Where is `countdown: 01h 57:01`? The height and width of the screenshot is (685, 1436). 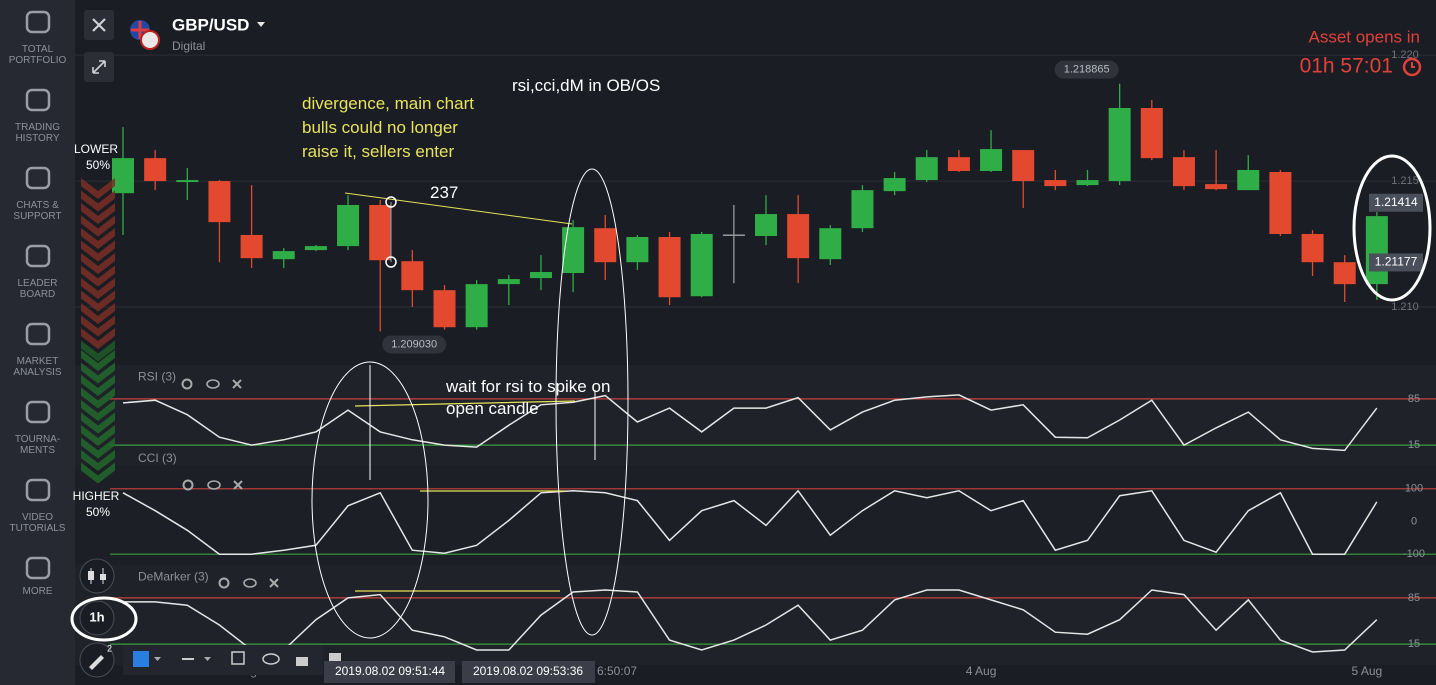
countdown: 01h 57:01 is located at coordinates (1346, 66).